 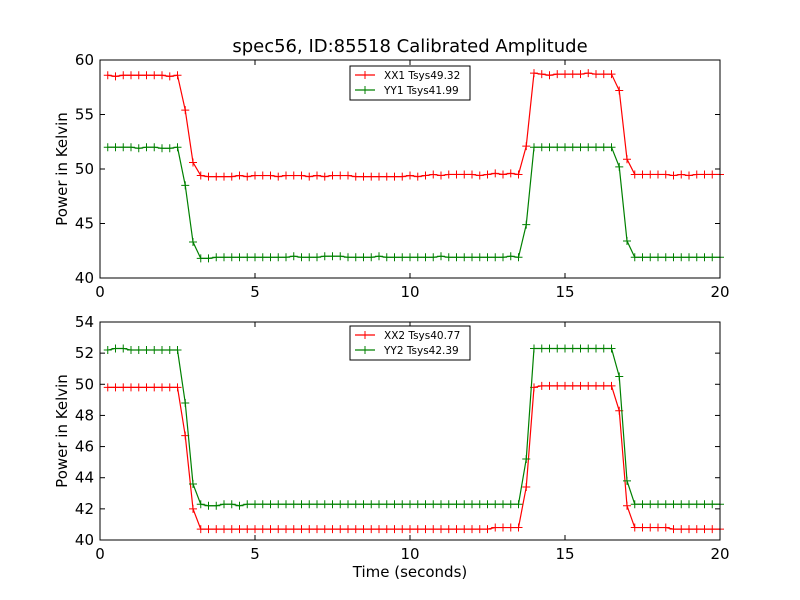 I want to click on y-tick-label: 60, so click(x=84, y=60).